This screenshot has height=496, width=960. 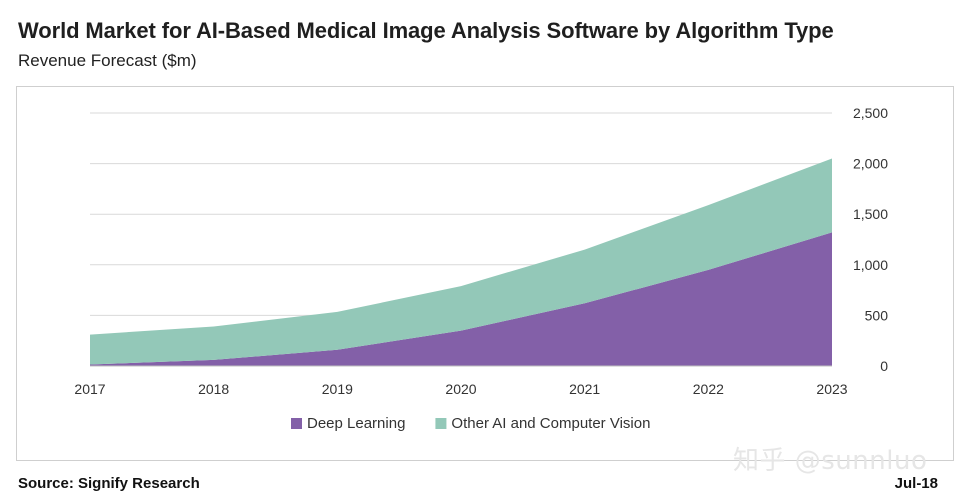 What do you see at coordinates (708, 389) in the screenshot?
I see `x-tick-label: 2022` at bounding box center [708, 389].